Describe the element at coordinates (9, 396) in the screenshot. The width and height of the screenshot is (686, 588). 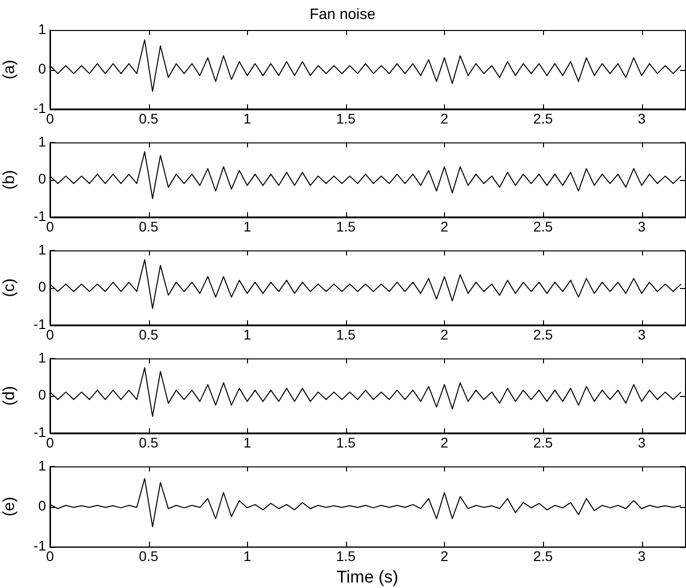
I see `y-axis-title: (d)` at that location.